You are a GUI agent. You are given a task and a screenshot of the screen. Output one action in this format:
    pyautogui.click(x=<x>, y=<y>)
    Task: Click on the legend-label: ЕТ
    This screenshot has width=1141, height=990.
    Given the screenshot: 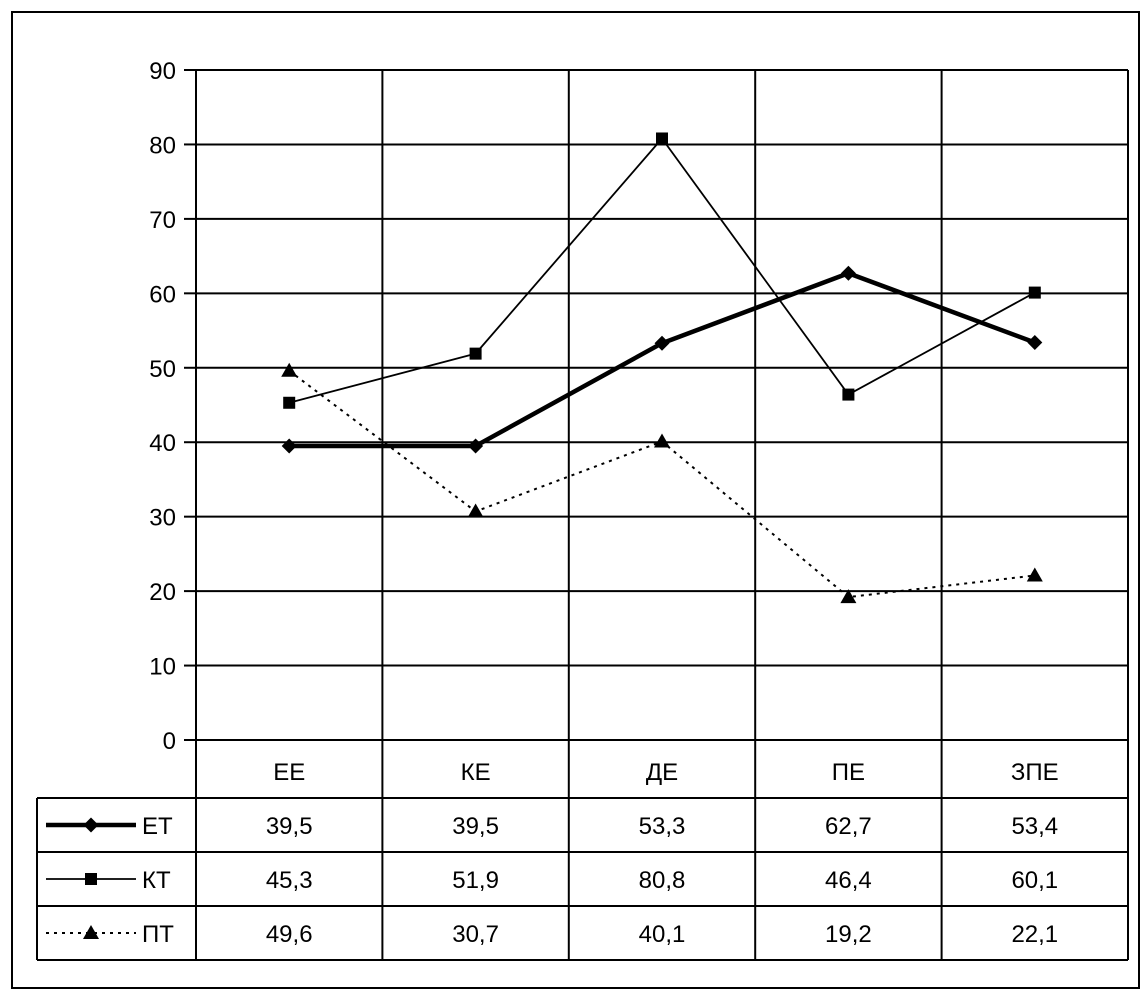 What is the action you would take?
    pyautogui.click(x=157, y=826)
    